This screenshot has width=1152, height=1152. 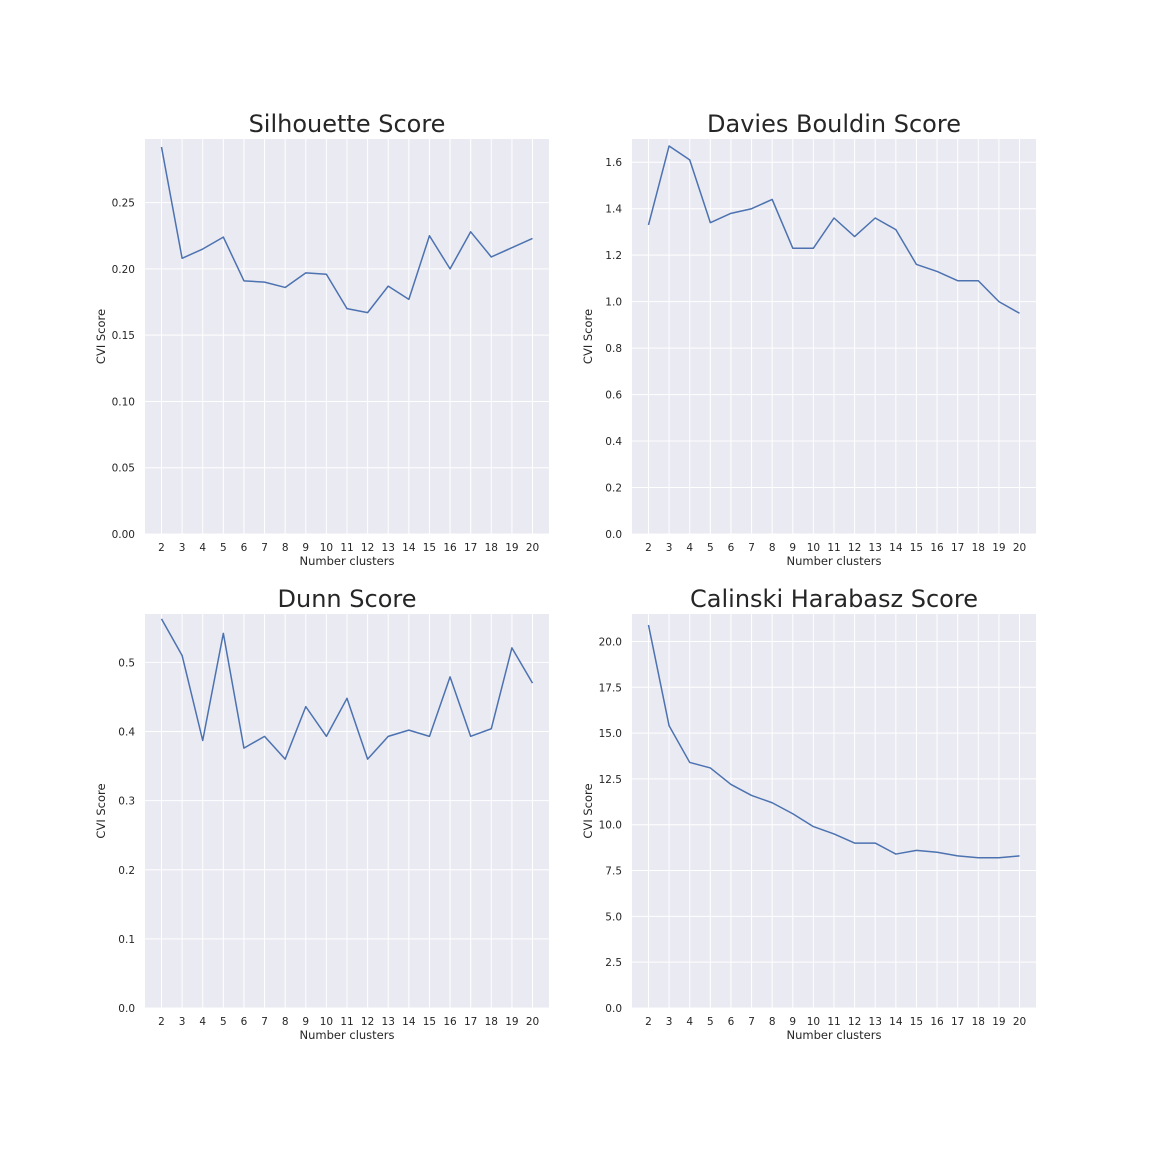 I want to click on x-tick-label: 9, so click(x=792, y=548).